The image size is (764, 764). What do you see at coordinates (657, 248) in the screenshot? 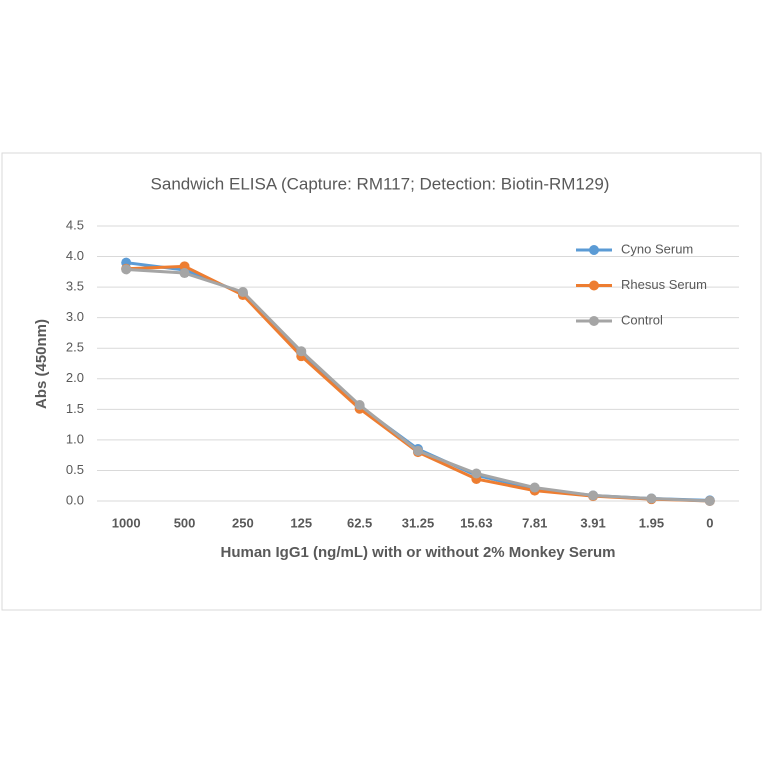
I see `legend-label: Cyno Serum` at bounding box center [657, 248].